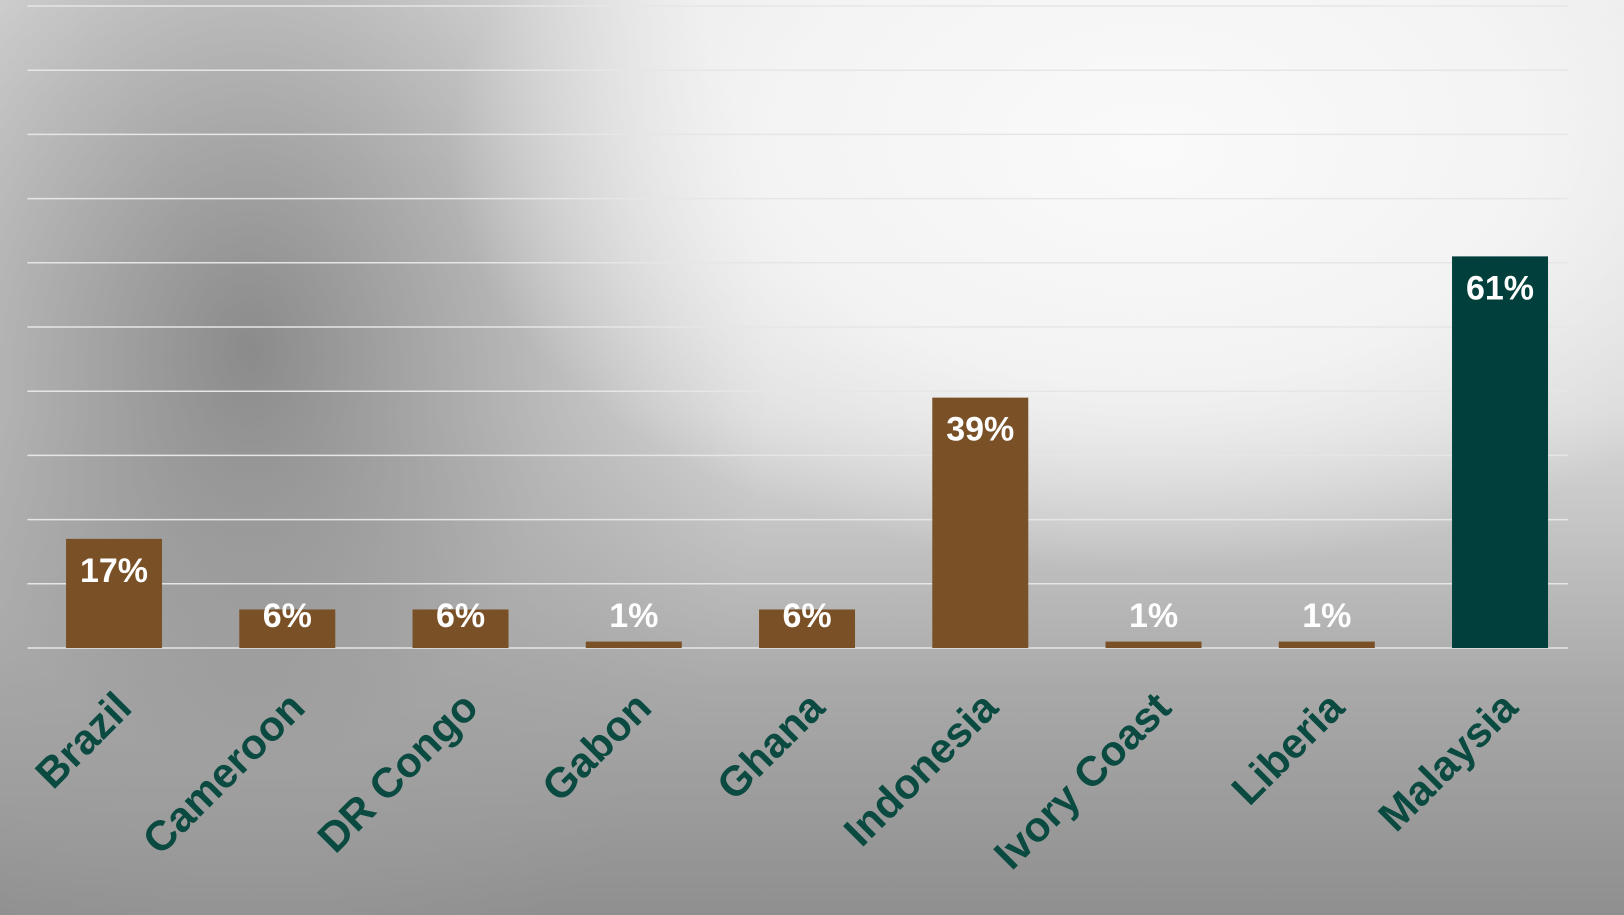  Describe the element at coordinates (980, 430) in the screenshot. I see `value-label: 39%` at that location.